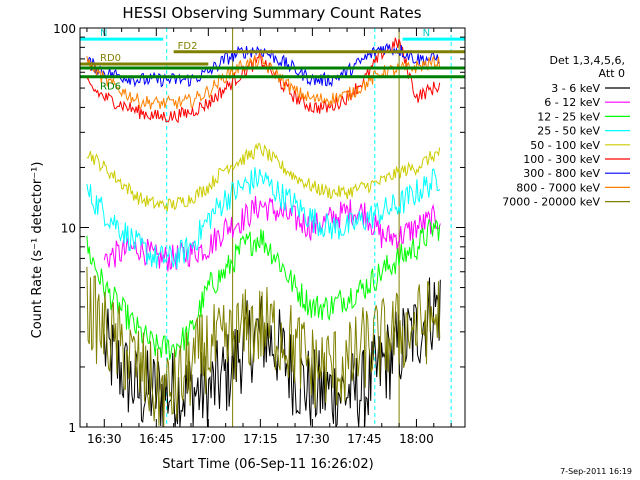 The image size is (640, 480). I want to click on y-axis-label: Count Rate (s⁻¹ detector⁻¹), so click(37, 250).